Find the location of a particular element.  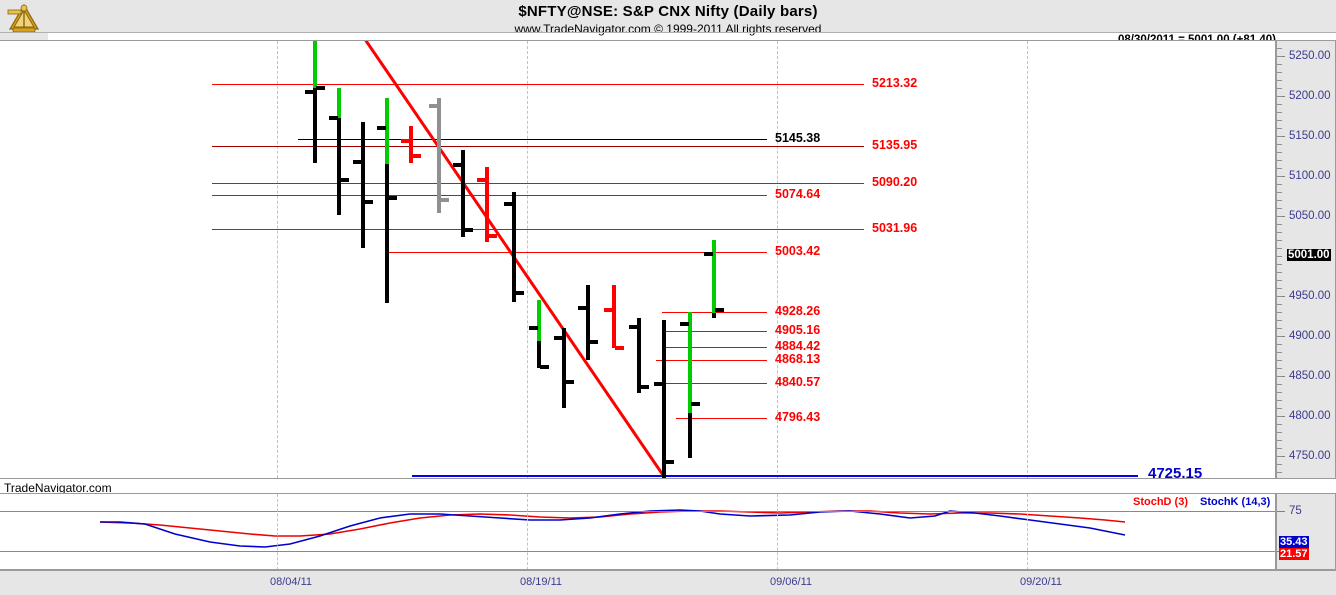

price-axis-label-5200.00: 5200.00 is located at coordinates (1310, 96).